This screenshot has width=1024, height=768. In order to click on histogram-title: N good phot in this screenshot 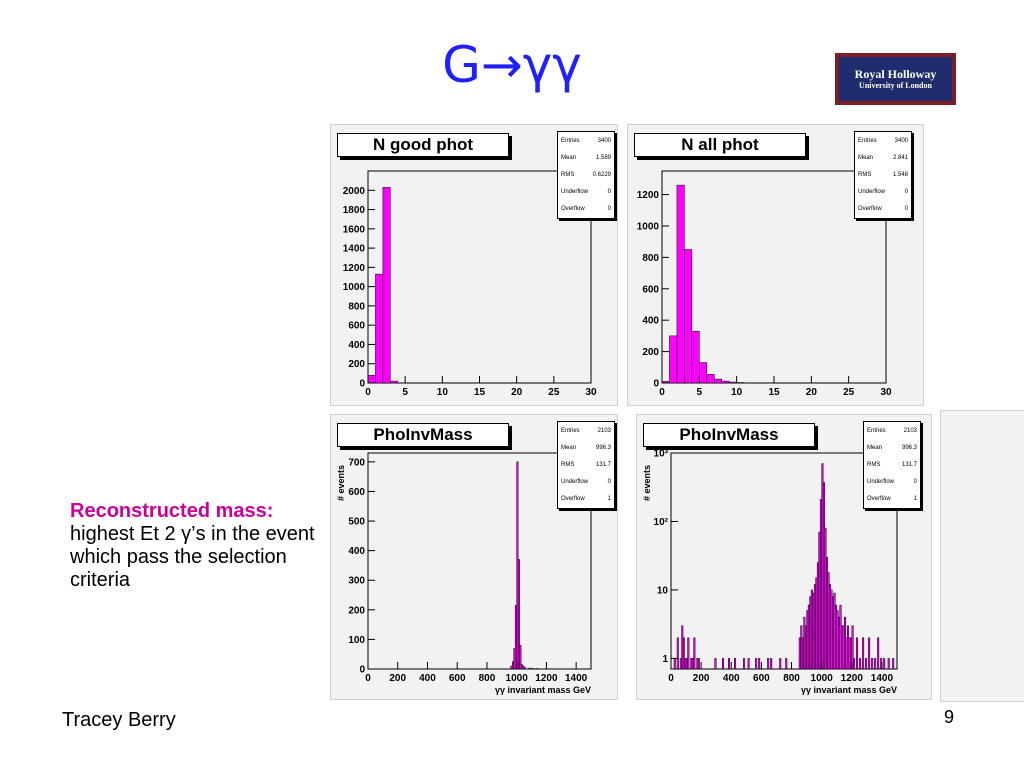, I will do `click(423, 145)`.